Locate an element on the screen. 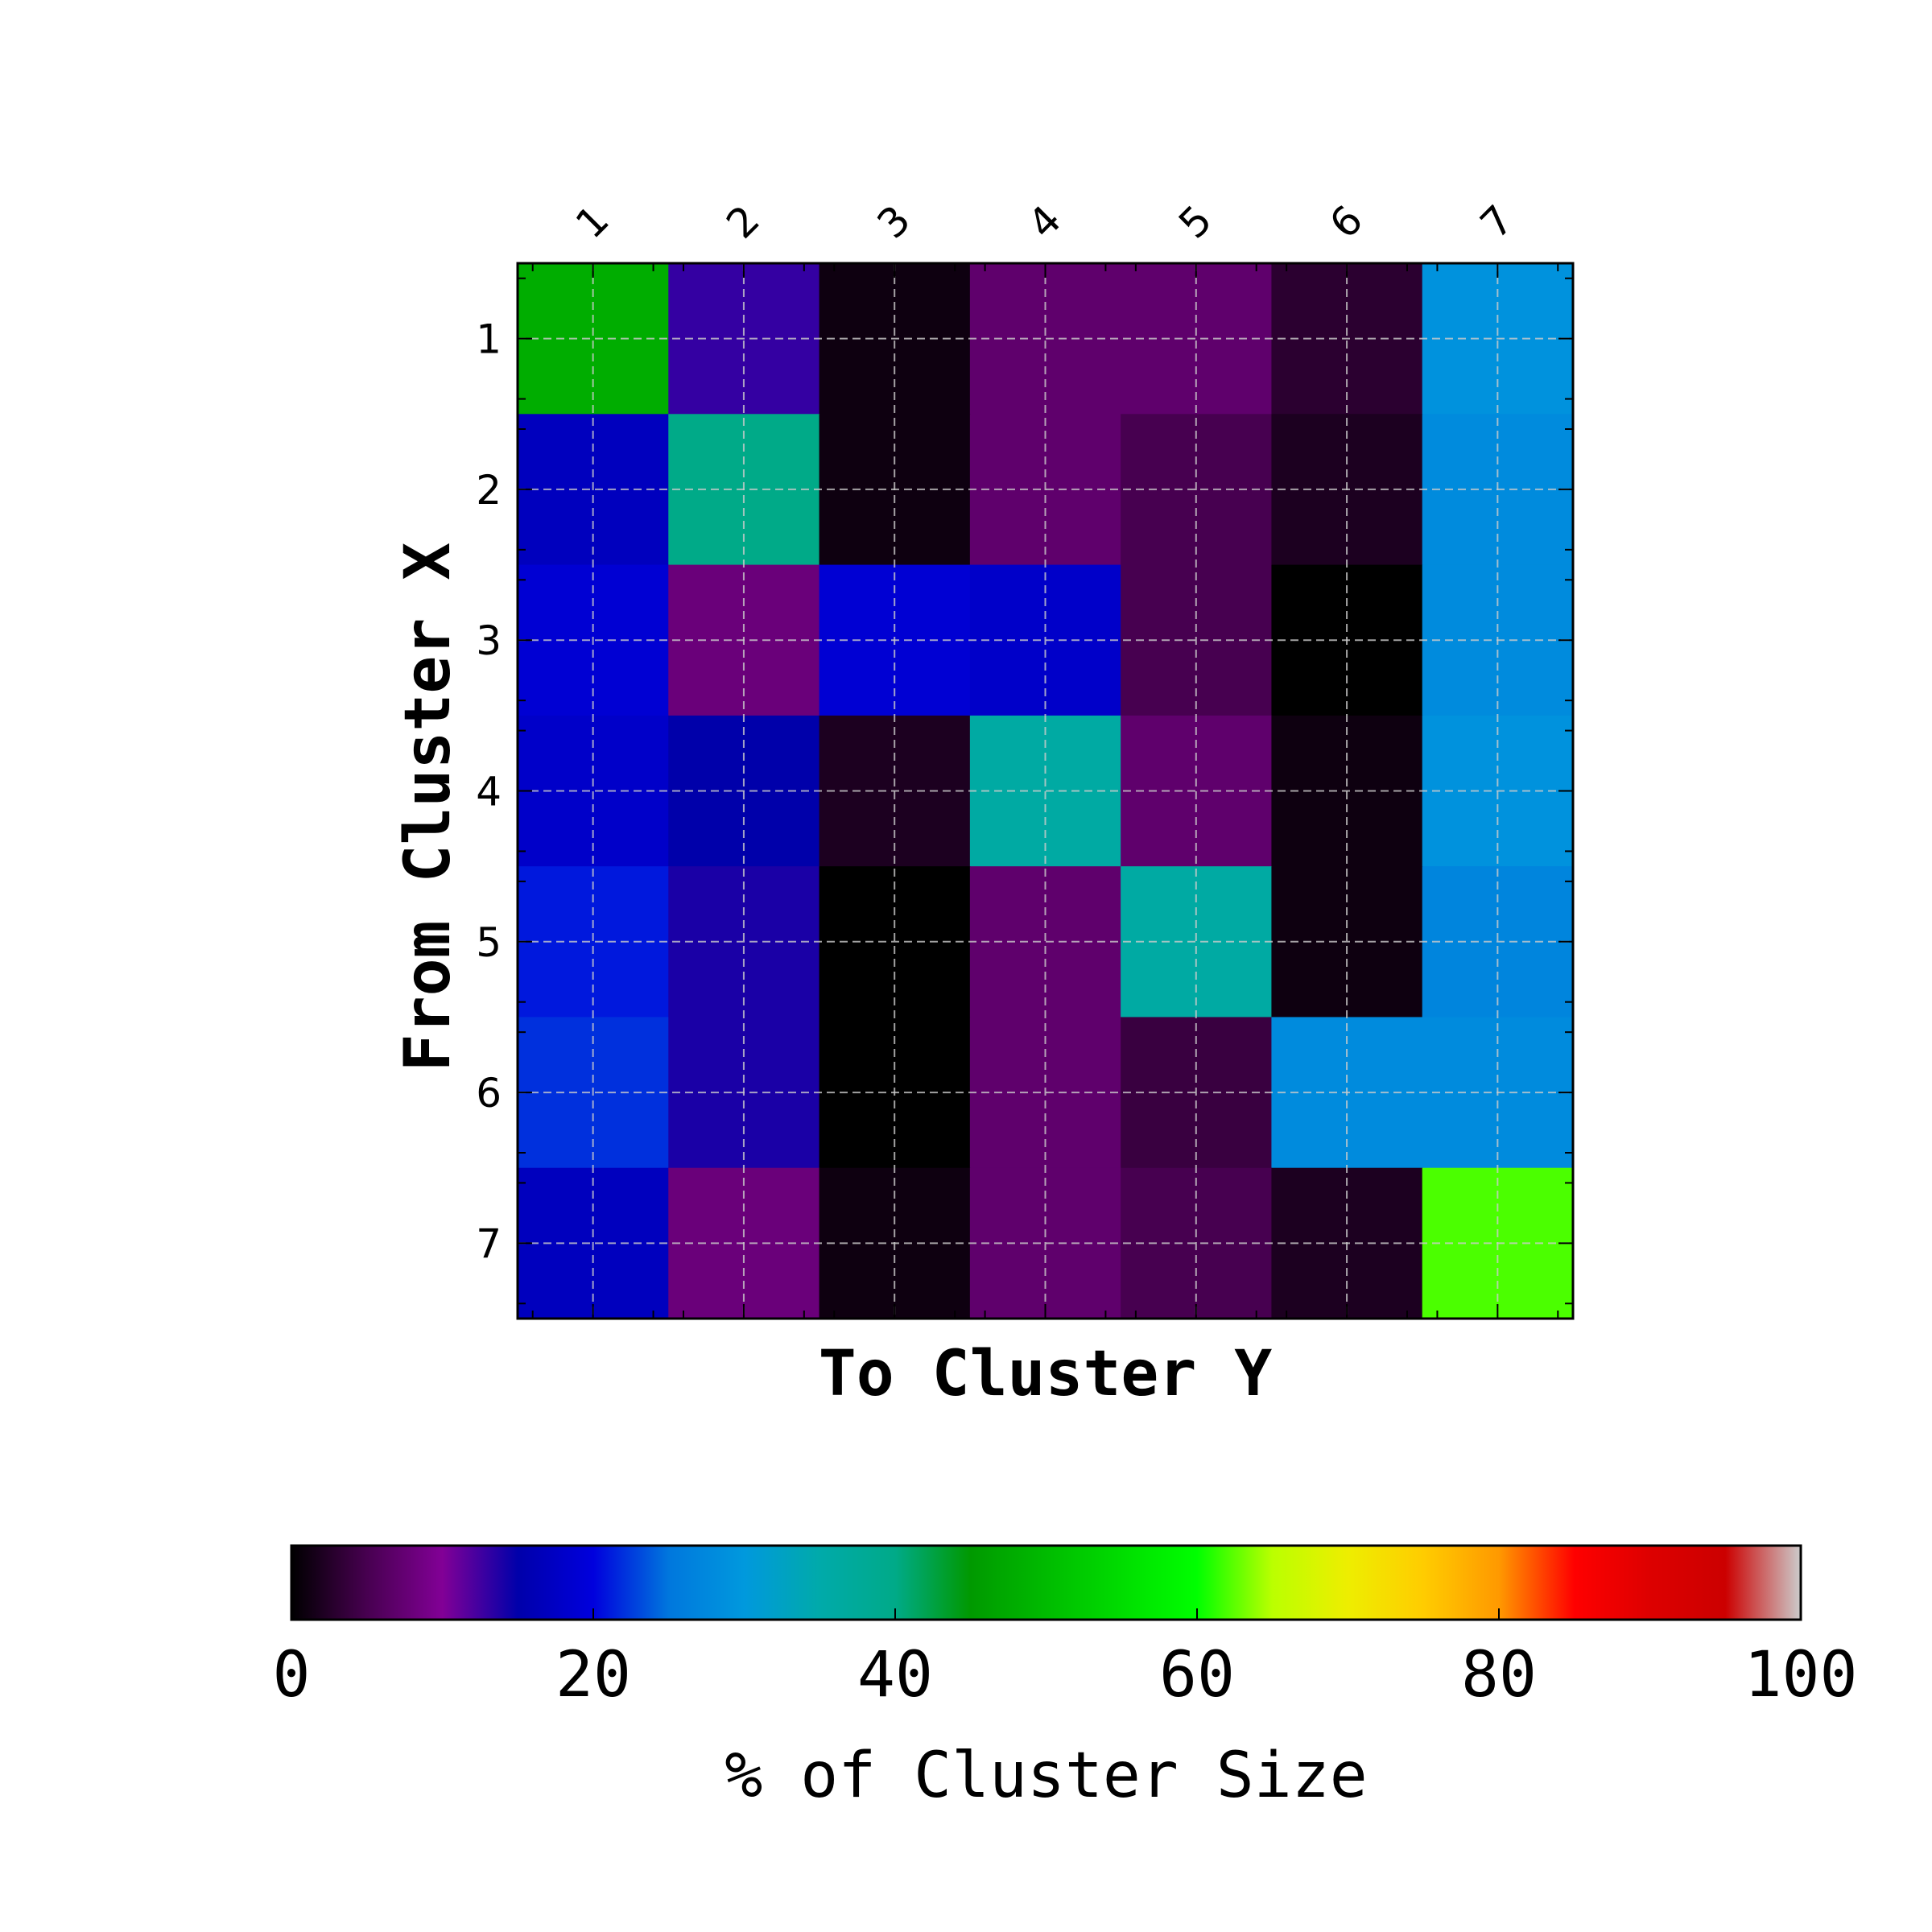 This screenshot has height=1932, width=1932. colorbar-tick-label: 20 is located at coordinates (593, 1675).